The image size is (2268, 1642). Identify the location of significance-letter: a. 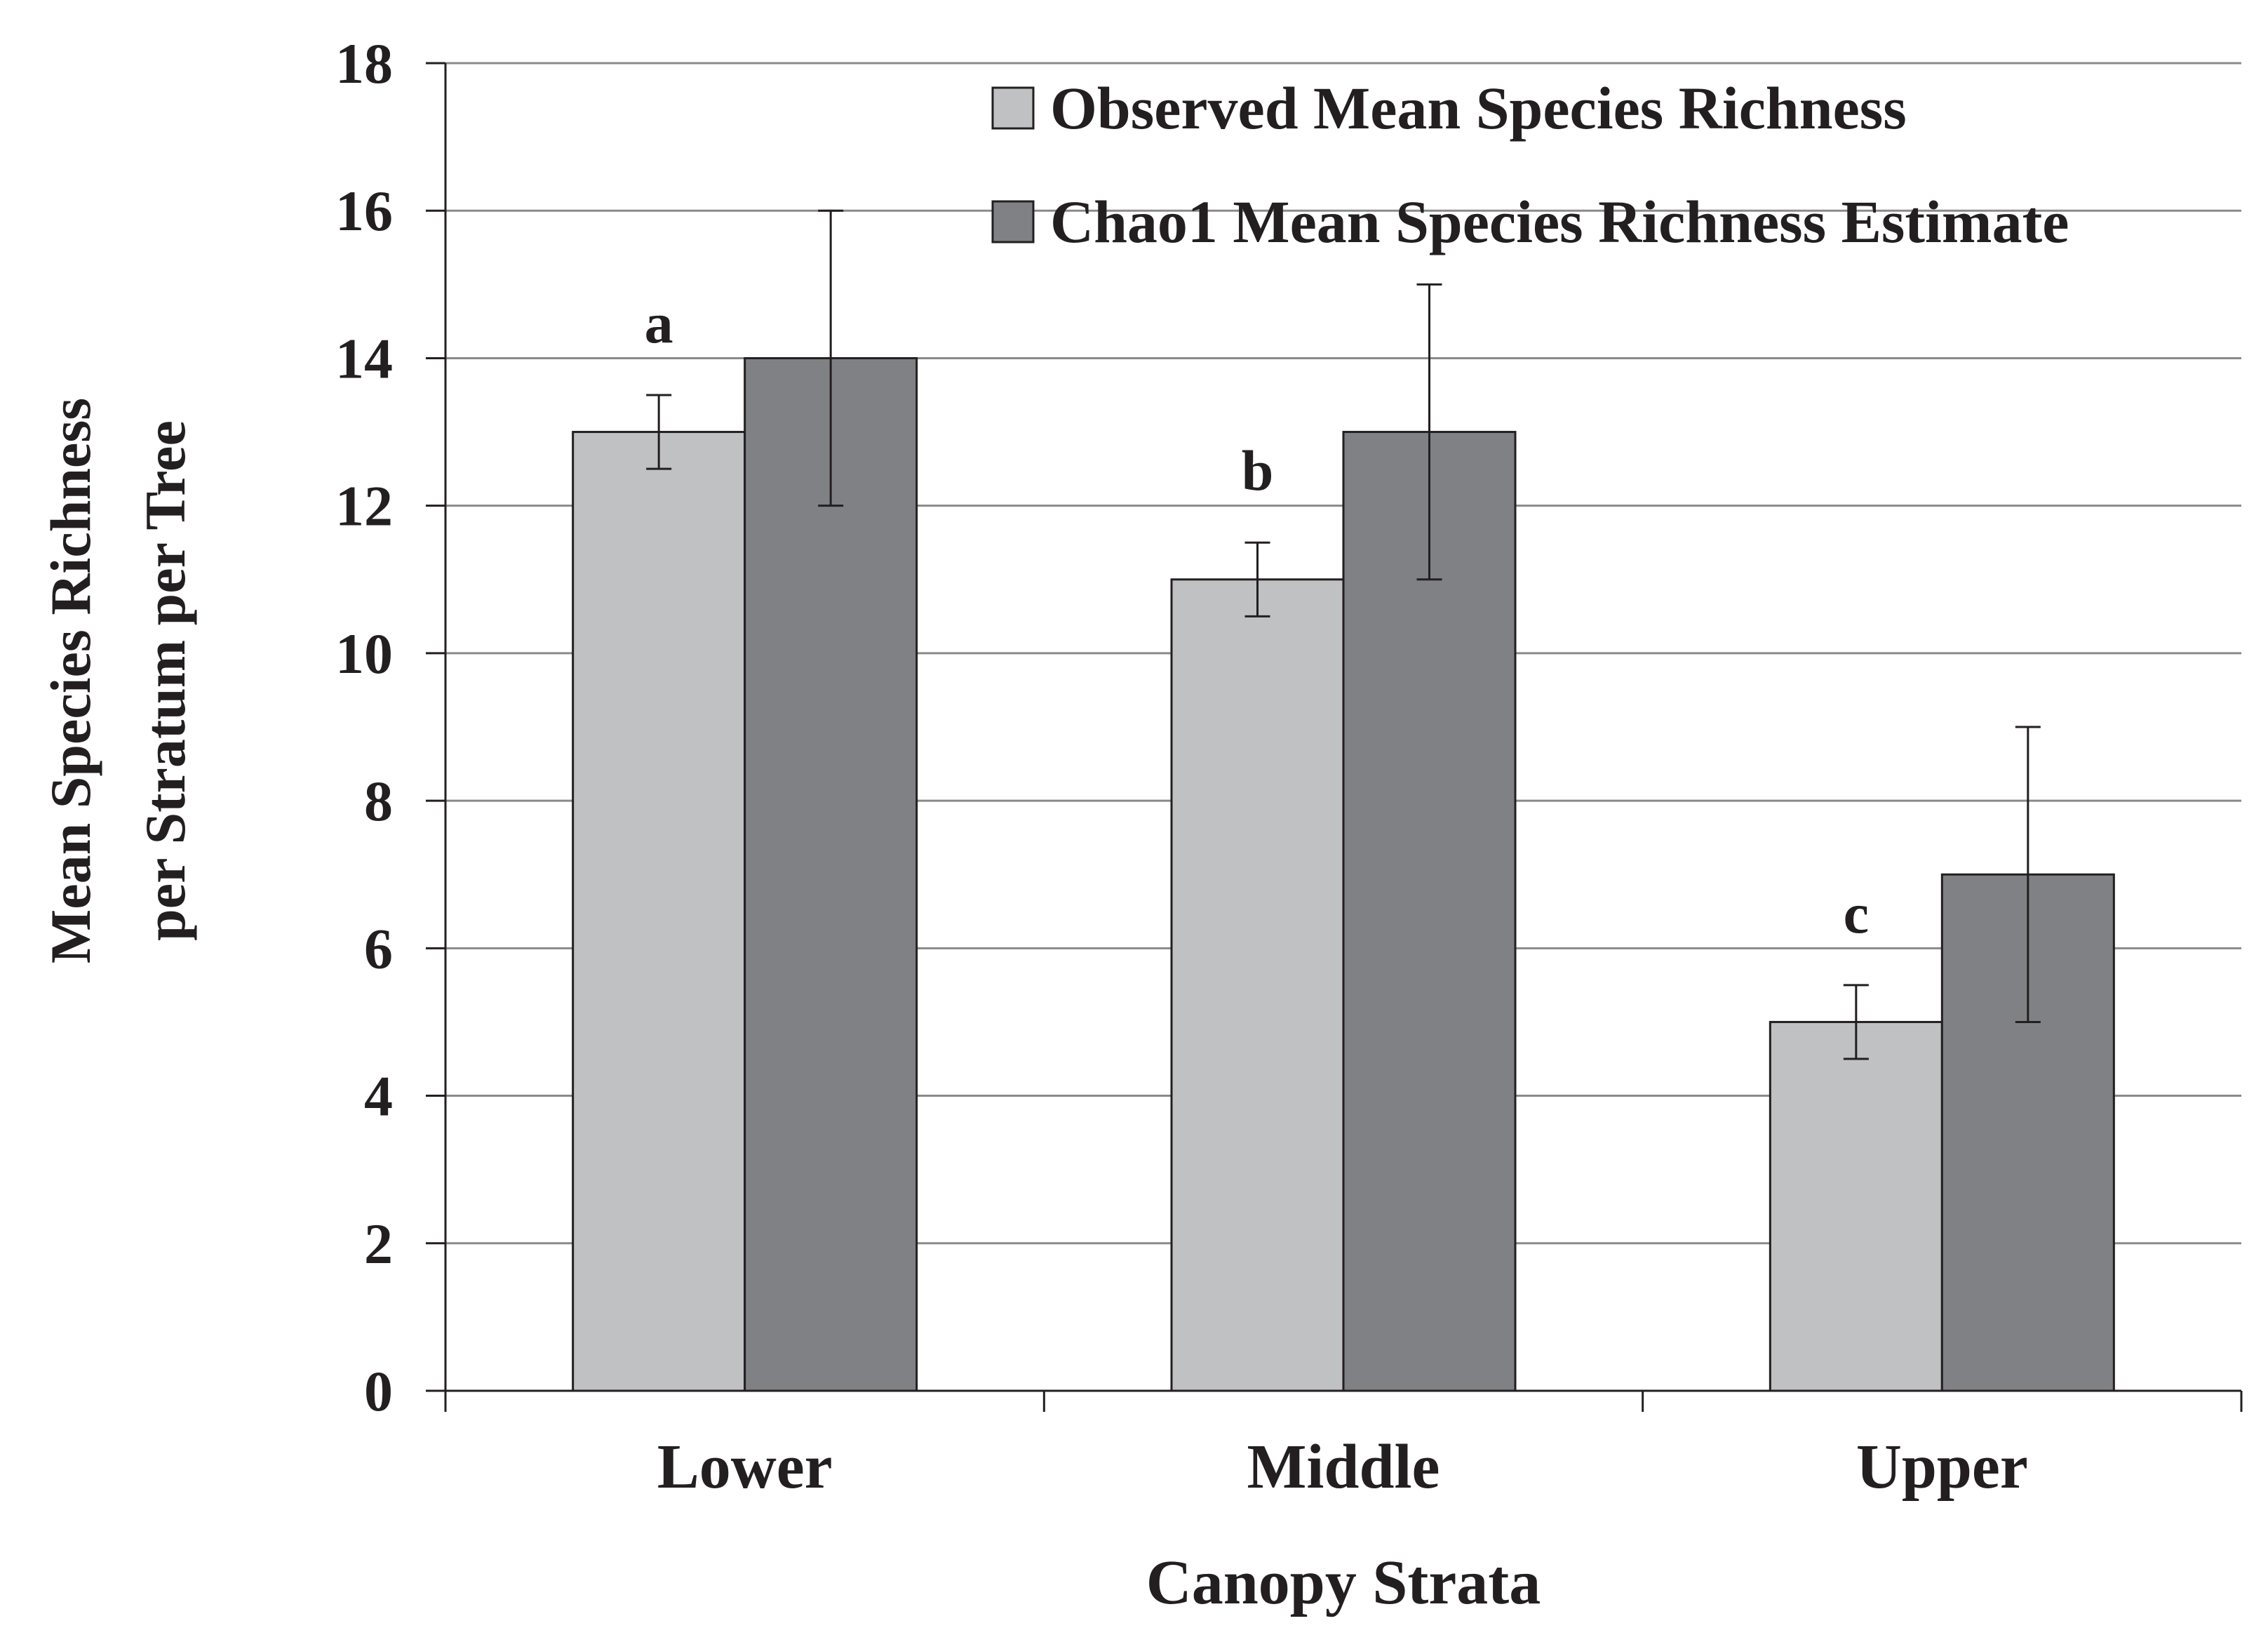
(659, 323).